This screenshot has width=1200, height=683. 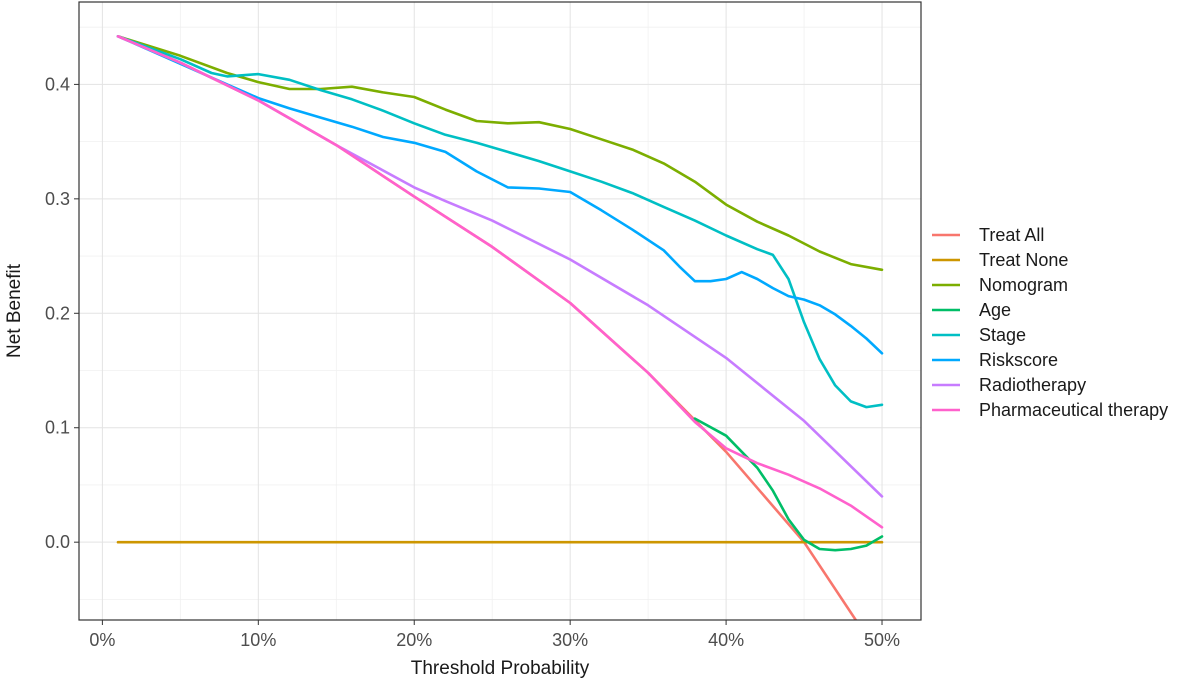 I want to click on legend-label-radiotherapy: Radiotherapy, so click(x=1032, y=385).